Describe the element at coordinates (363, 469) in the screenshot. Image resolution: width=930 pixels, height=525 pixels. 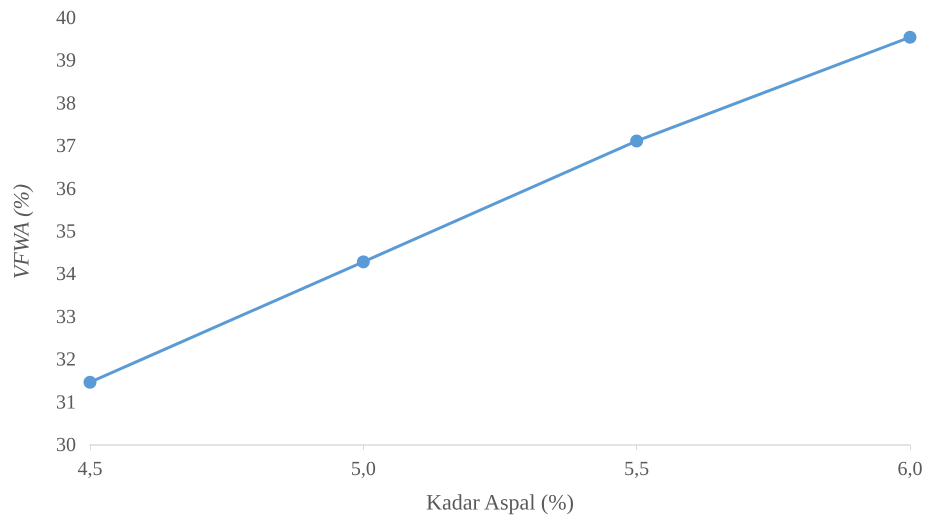
I see `x-tick-label: 5,0` at that location.